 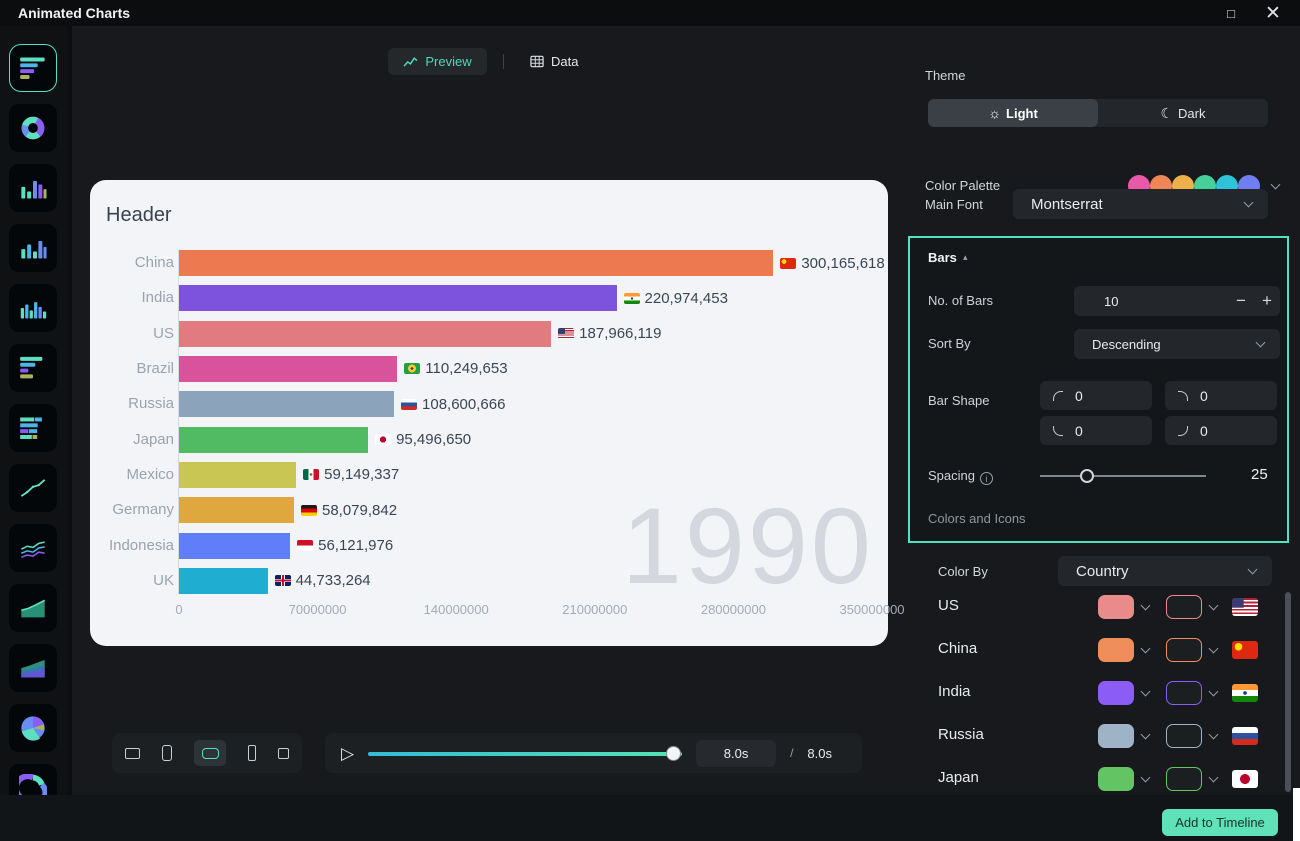 What do you see at coordinates (1288, 692) in the screenshot?
I see `list-scrollbar` at bounding box center [1288, 692].